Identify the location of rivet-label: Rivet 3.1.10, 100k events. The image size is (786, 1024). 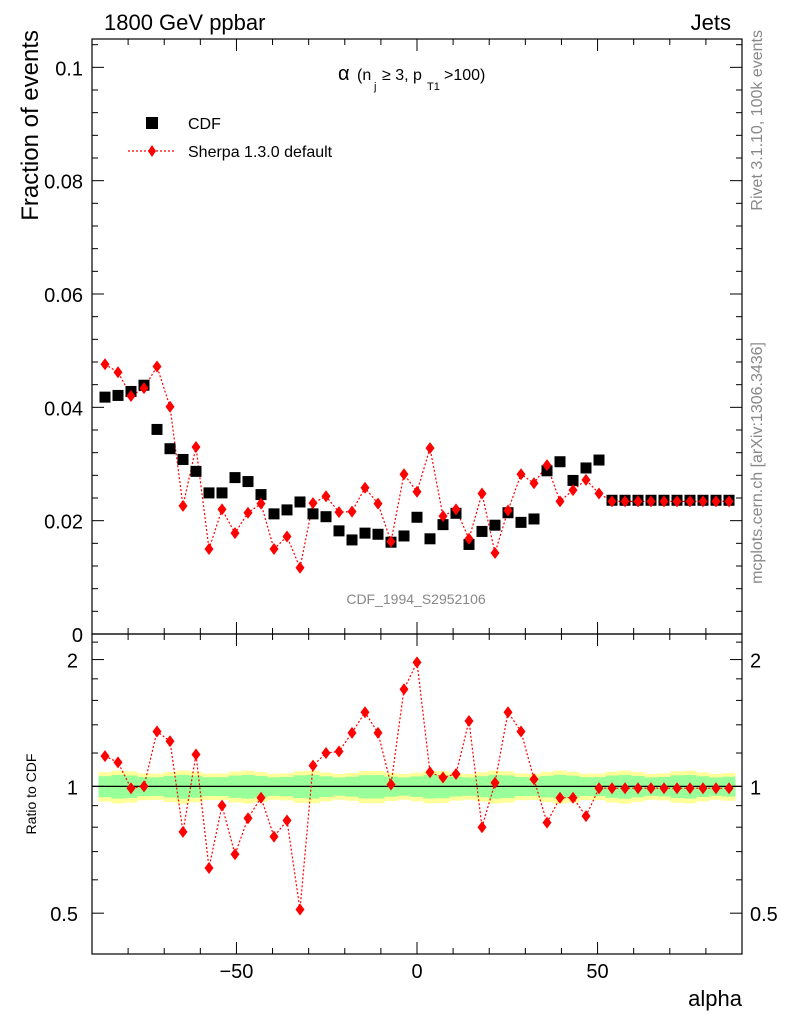
(757, 120).